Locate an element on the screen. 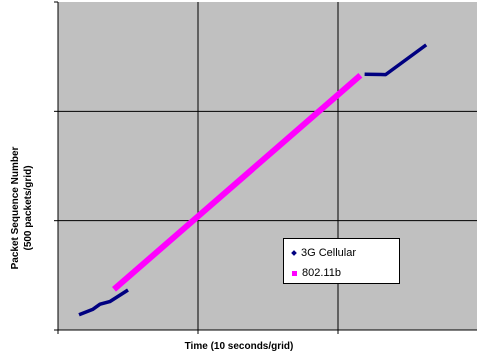  y-axis-label-line1: Packet Sequence Number is located at coordinates (15, 207).